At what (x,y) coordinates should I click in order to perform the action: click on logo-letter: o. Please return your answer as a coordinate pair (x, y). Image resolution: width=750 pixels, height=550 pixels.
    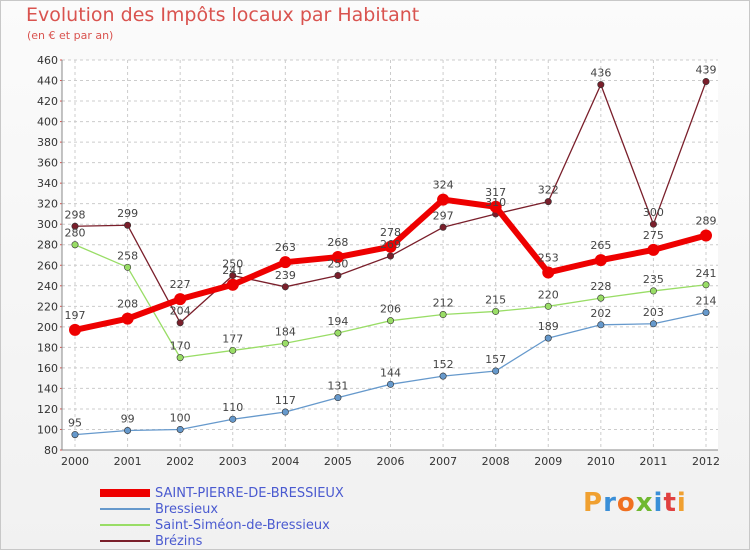
    Looking at the image, I should click on (626, 503).